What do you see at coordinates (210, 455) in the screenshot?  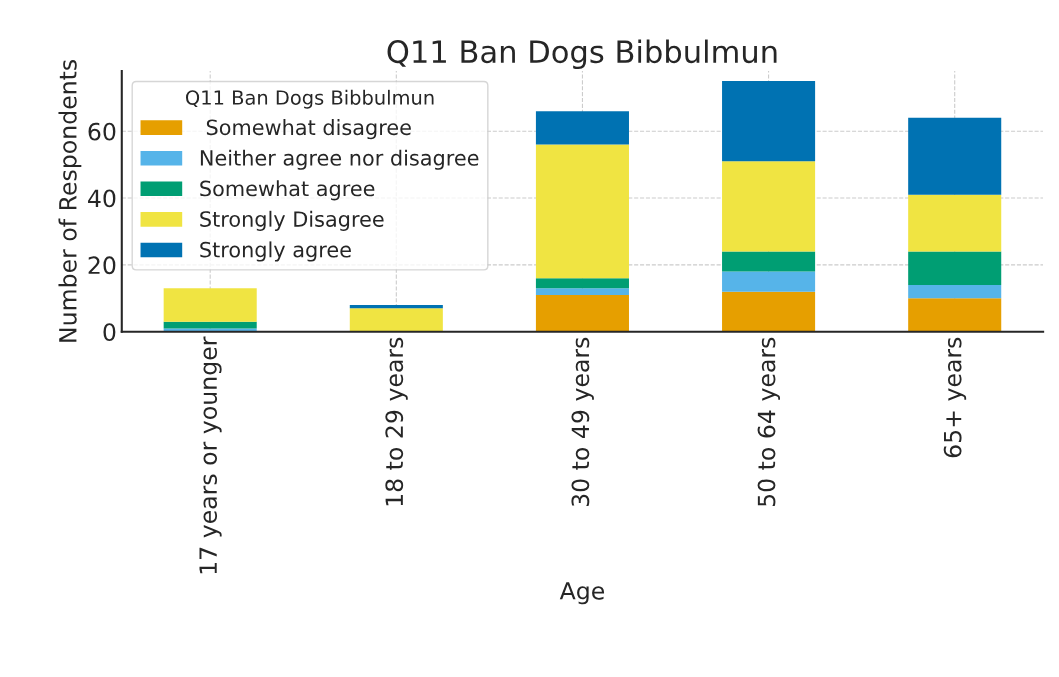 I see `x-tick-label: 17 years or younger` at bounding box center [210, 455].